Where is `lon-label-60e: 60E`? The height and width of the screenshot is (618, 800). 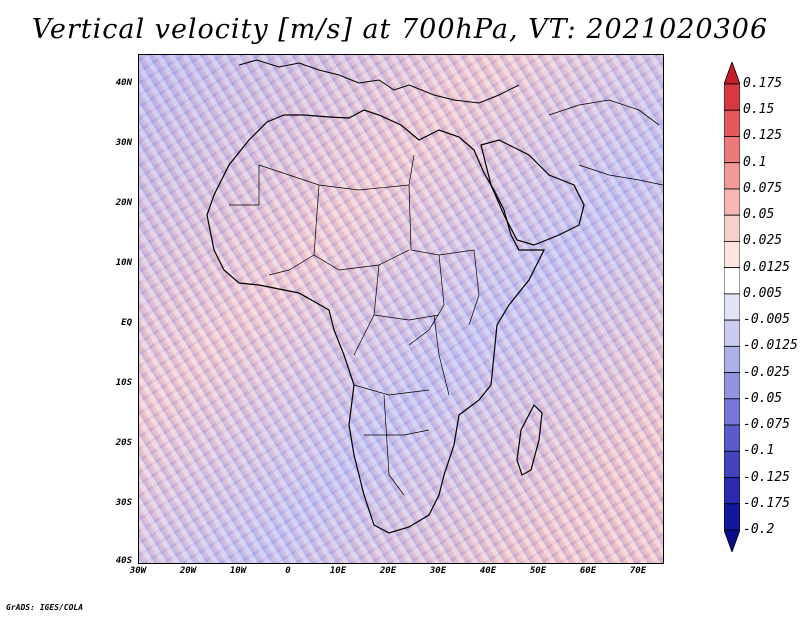 lon-label-60e: 60E is located at coordinates (588, 571).